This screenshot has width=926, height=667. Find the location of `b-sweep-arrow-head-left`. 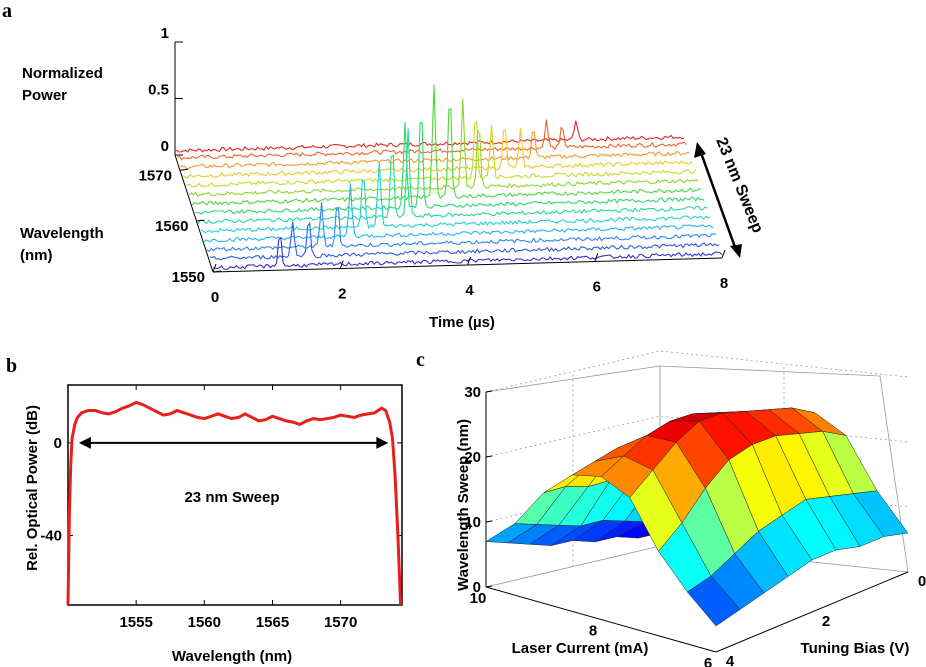

b-sweep-arrow-head-left is located at coordinates (84, 442).